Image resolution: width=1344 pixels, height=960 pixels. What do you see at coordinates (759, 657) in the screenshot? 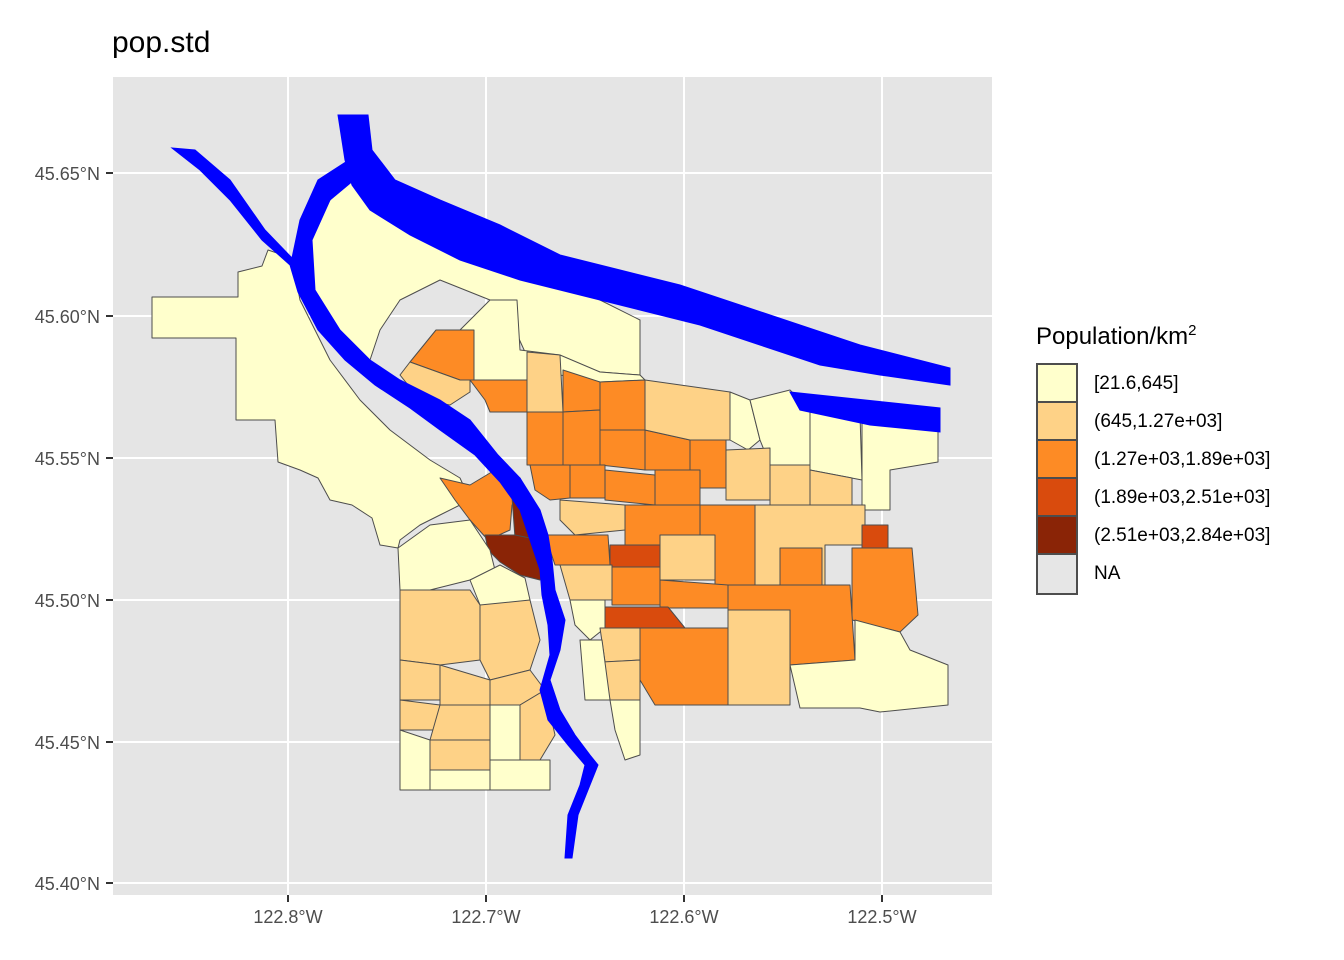
I see `tract-se-tan-b` at bounding box center [759, 657].